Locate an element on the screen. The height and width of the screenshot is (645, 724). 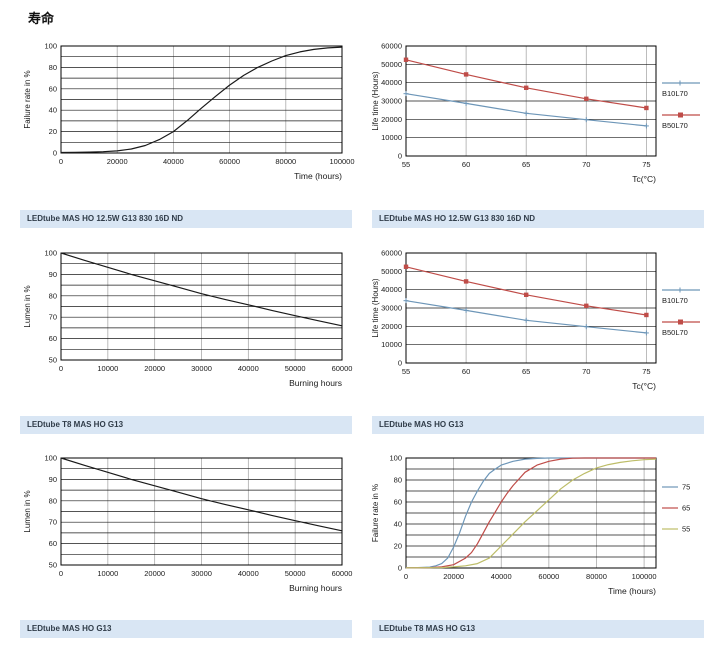
x-tick-label: 55 is located at coordinates (406, 371).